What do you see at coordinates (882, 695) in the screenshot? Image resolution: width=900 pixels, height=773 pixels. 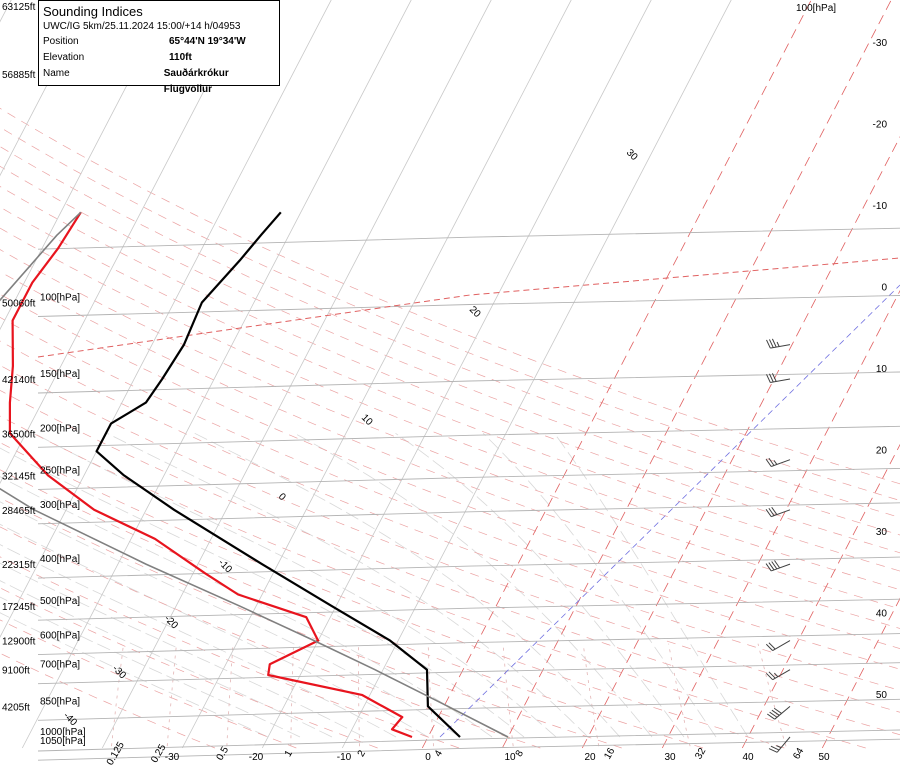 I see `right-axis-label: 50` at bounding box center [882, 695].